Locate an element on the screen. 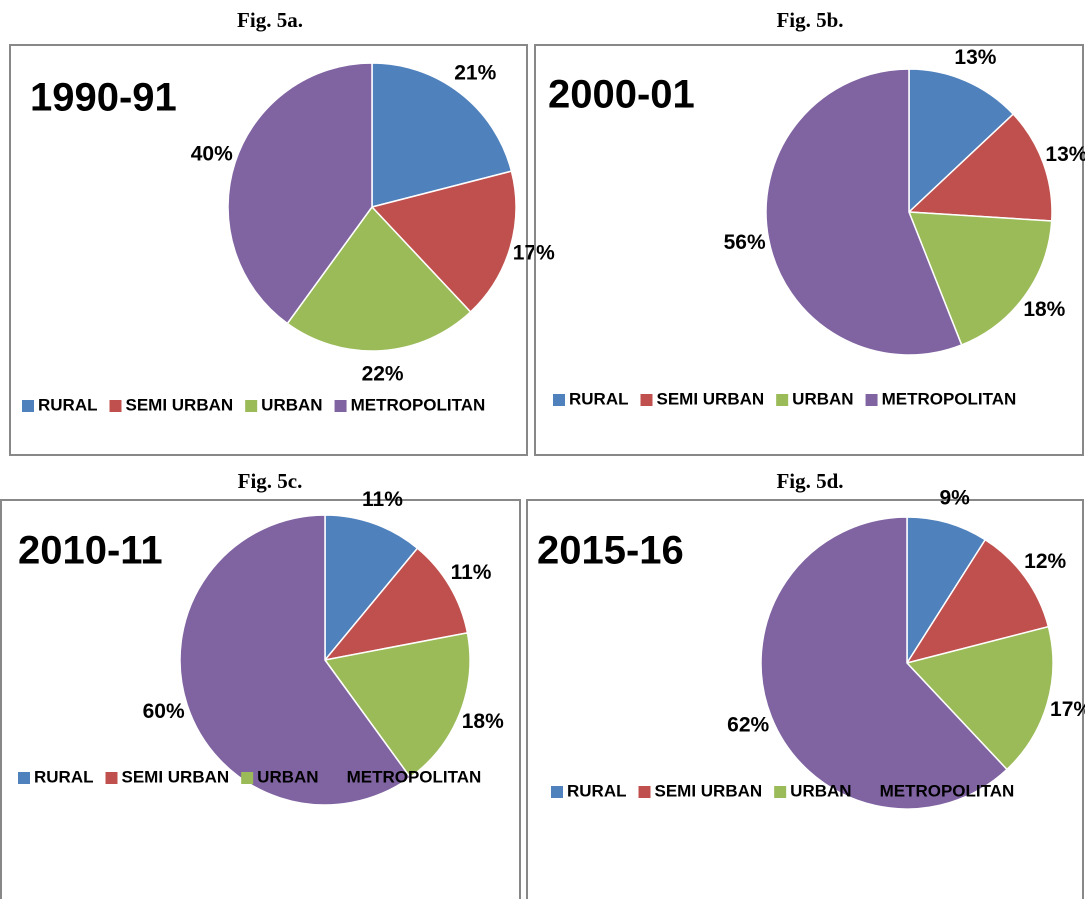 The width and height of the screenshot is (1085, 899). chart-title: 2000-01 is located at coordinates (621, 95).